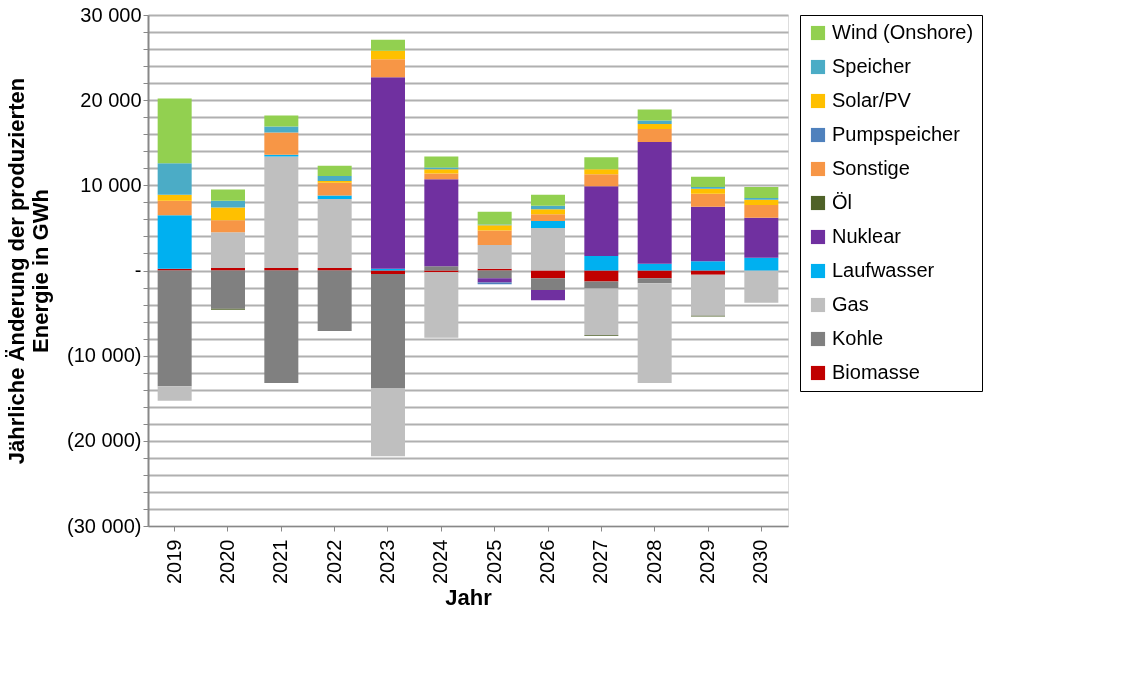  Describe the element at coordinates (104, 525) in the screenshot. I see `y-tick-label: (30 000)` at that location.